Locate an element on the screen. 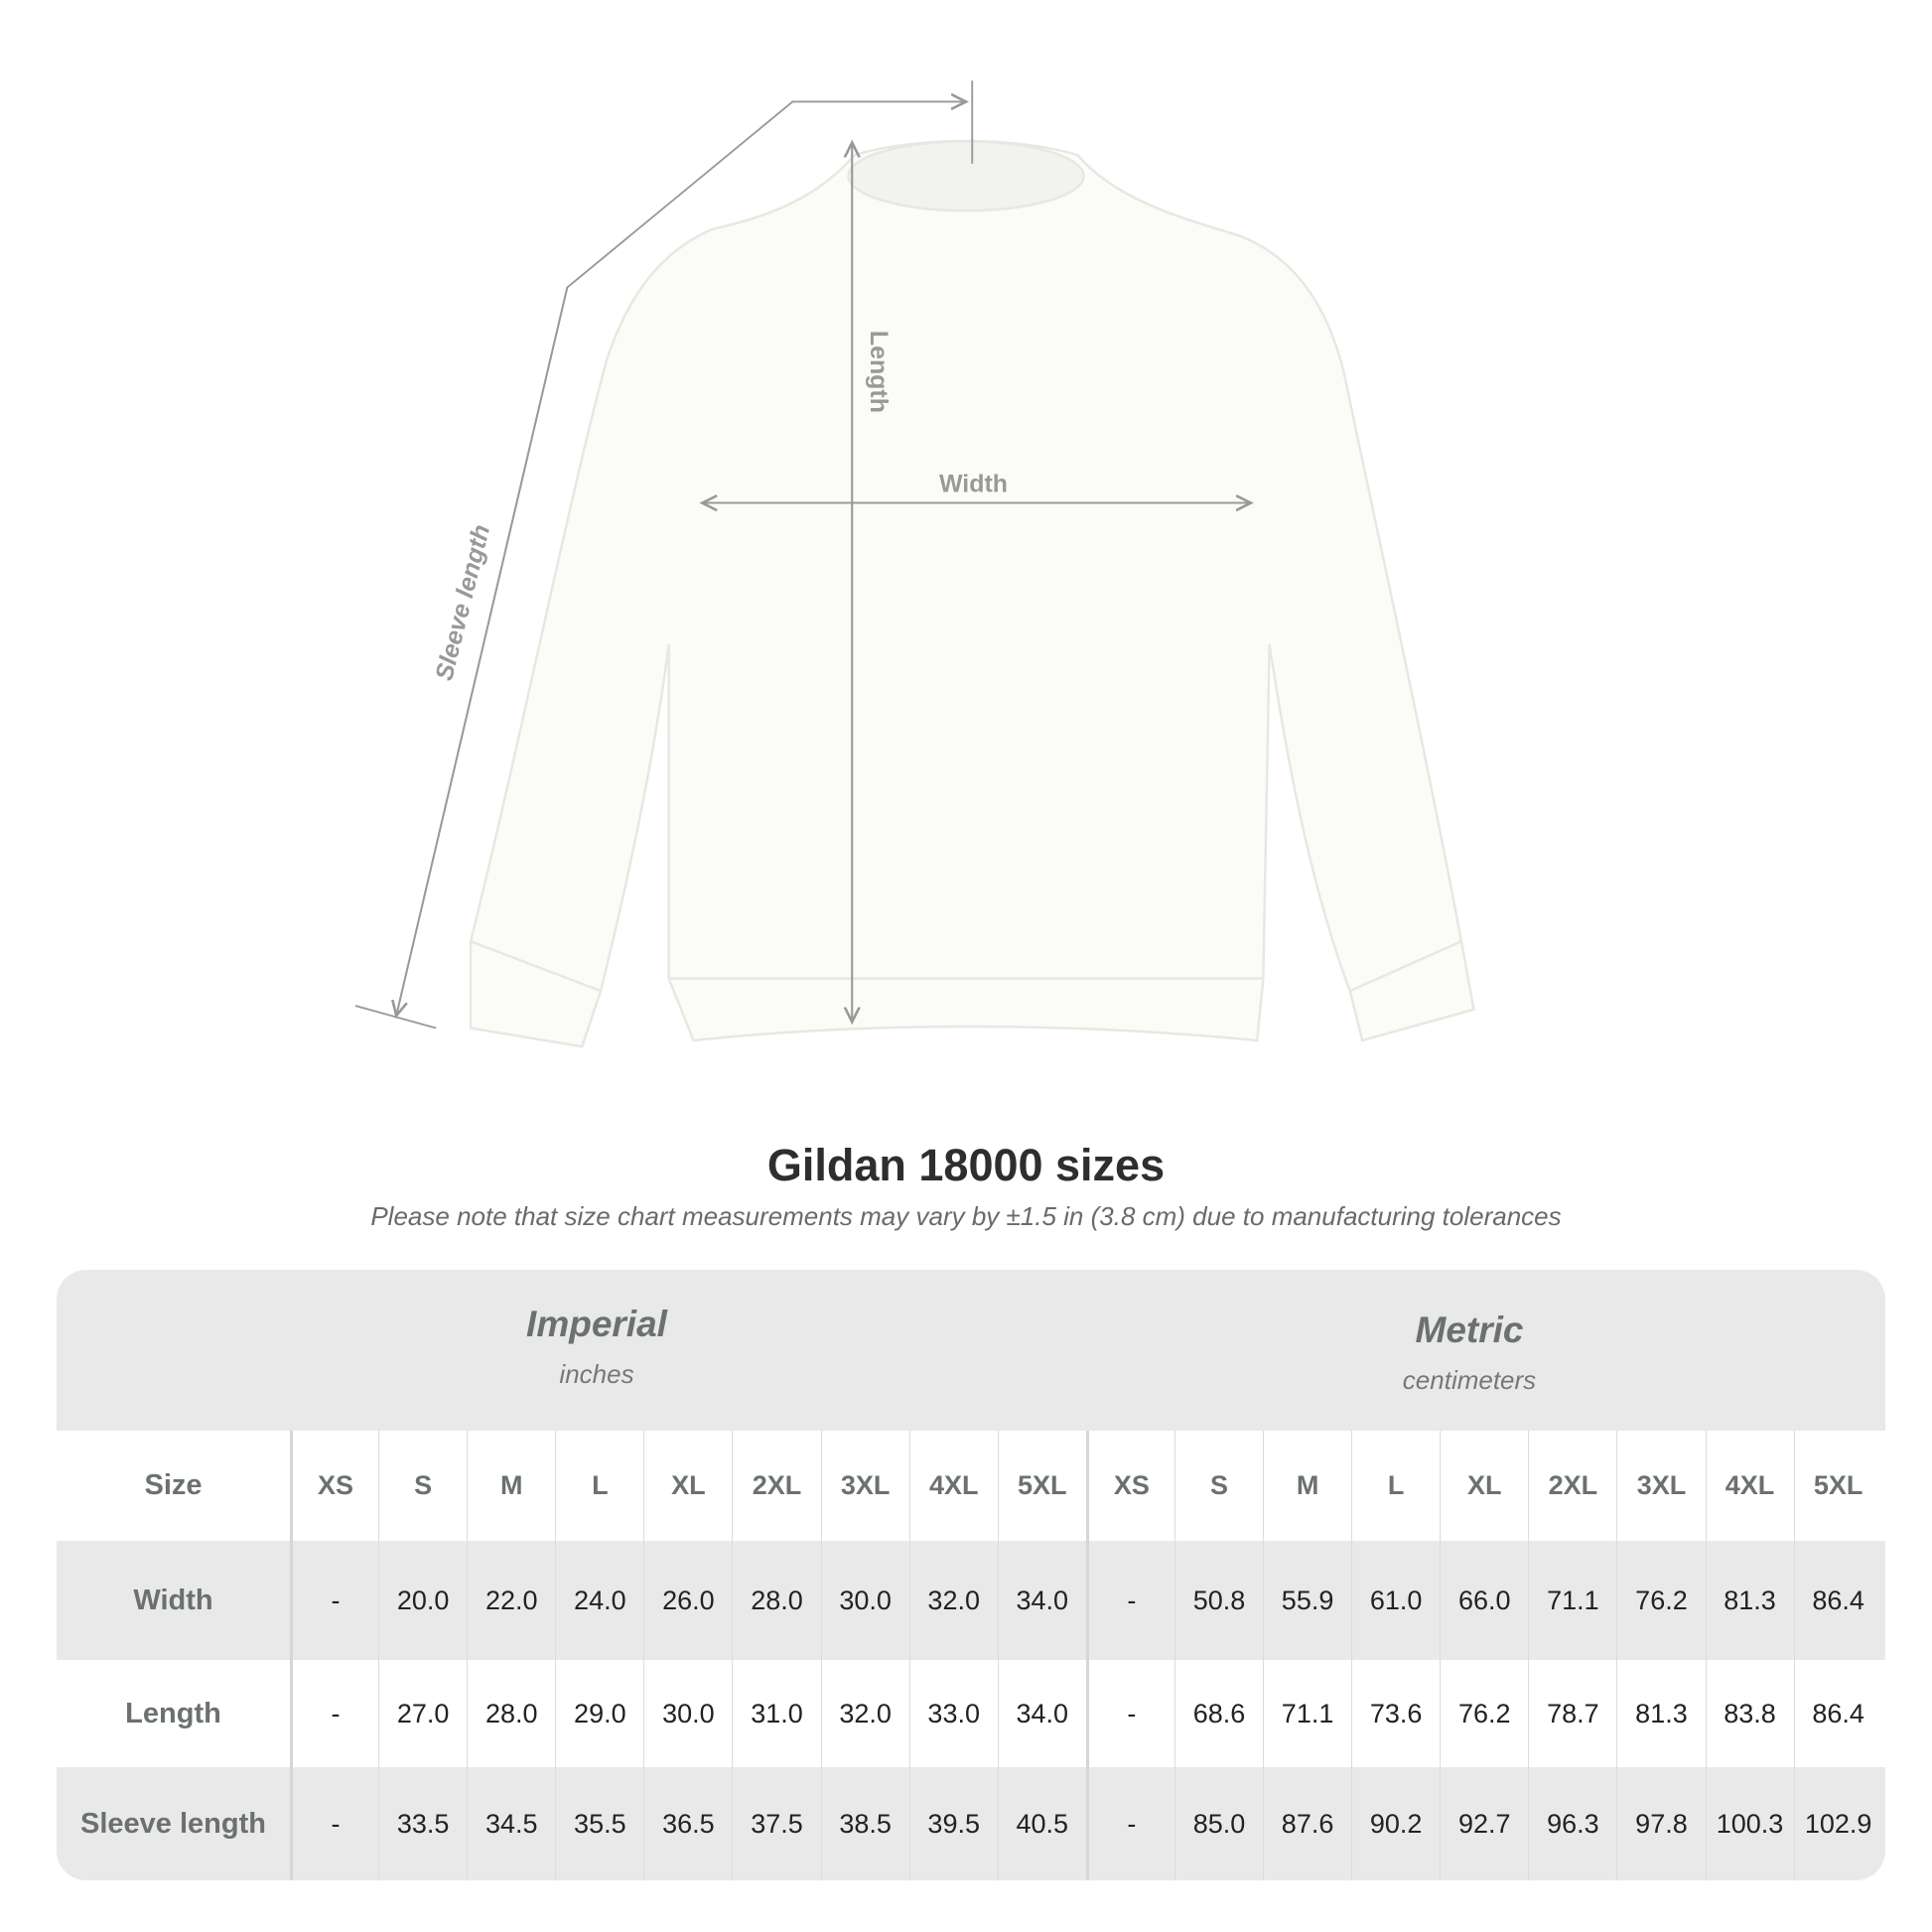 This screenshot has height=1932, width=1932. row-label: Sleeve length is located at coordinates (173, 1823).